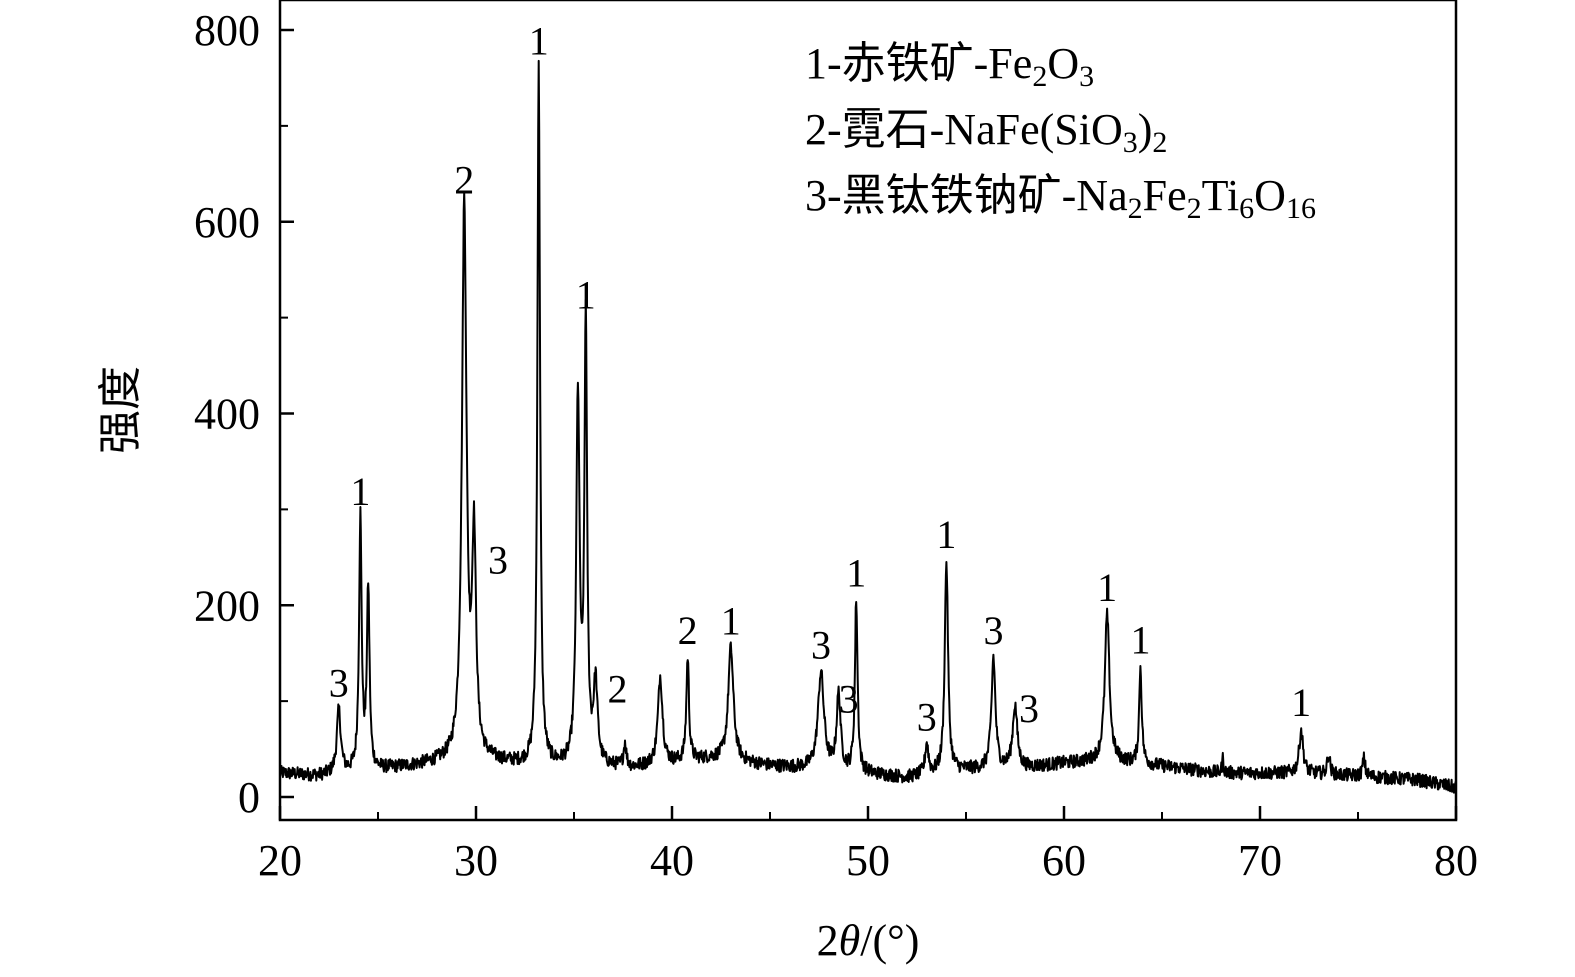 The width and height of the screenshot is (1575, 977). What do you see at coordinates (1246, 208) in the screenshot?
I see `legend-text-part: 6` at bounding box center [1246, 208].